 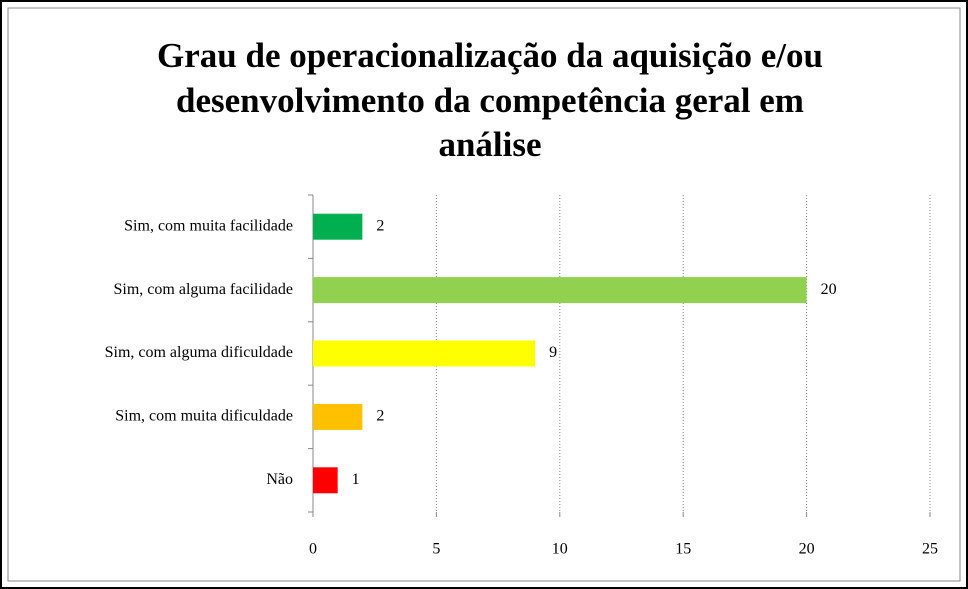 I want to click on chart-title: análise, so click(x=489, y=144).